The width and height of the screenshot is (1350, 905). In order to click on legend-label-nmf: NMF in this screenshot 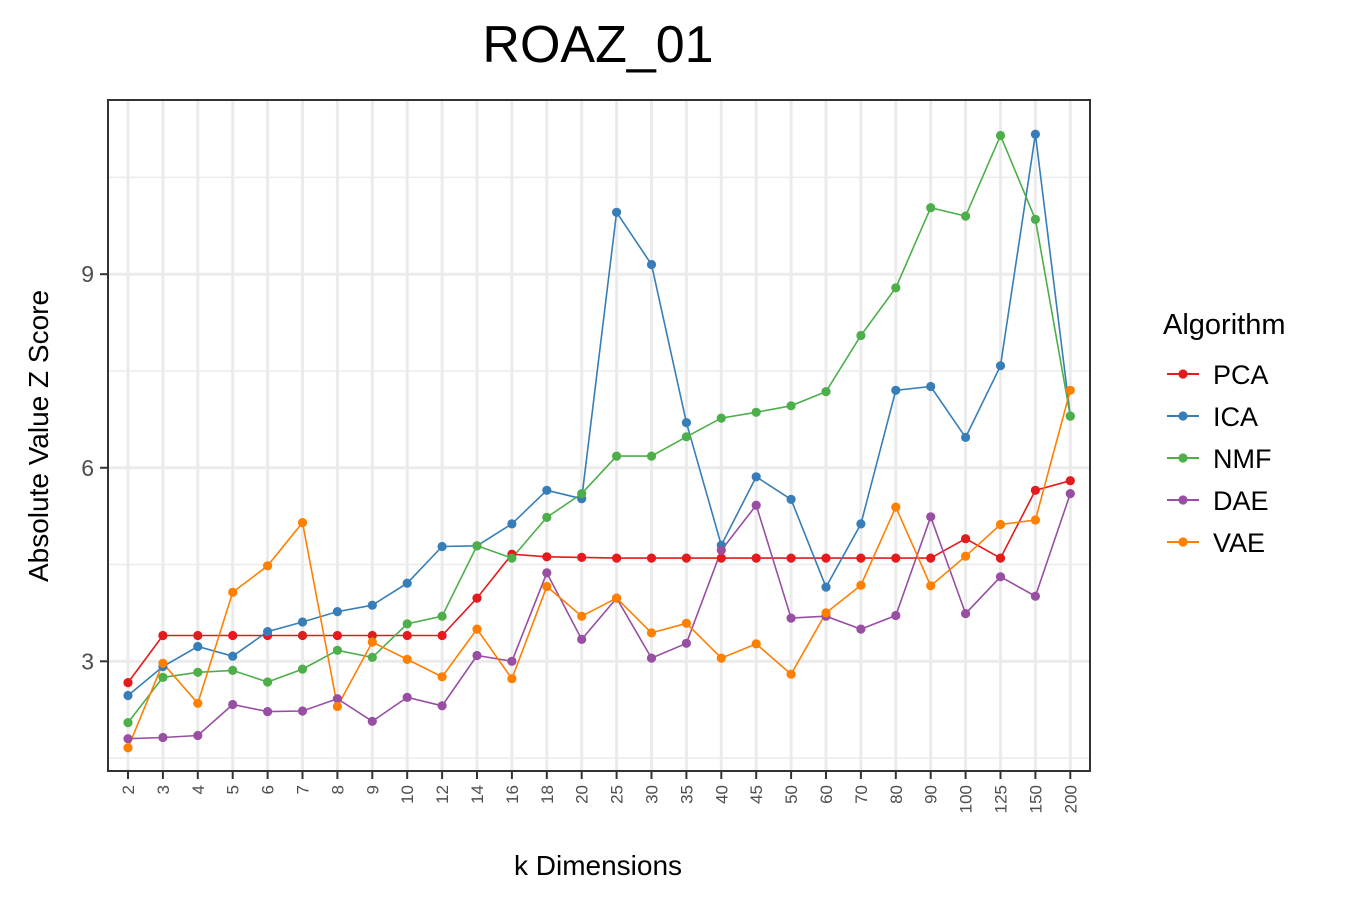, I will do `click(1242, 459)`.